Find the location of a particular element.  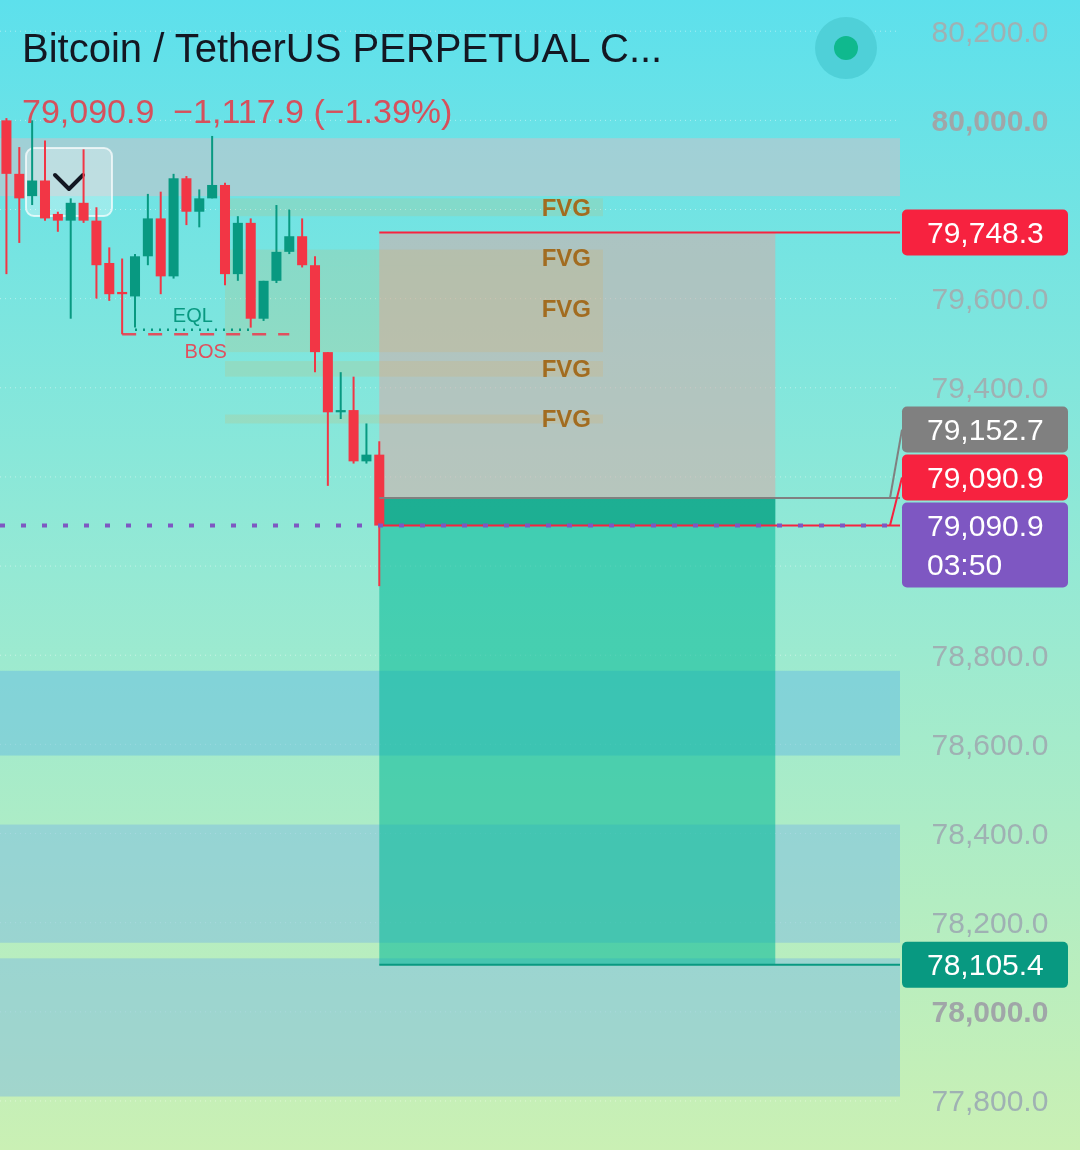

ref-line-label: 79,090.9 is located at coordinates (985, 478).